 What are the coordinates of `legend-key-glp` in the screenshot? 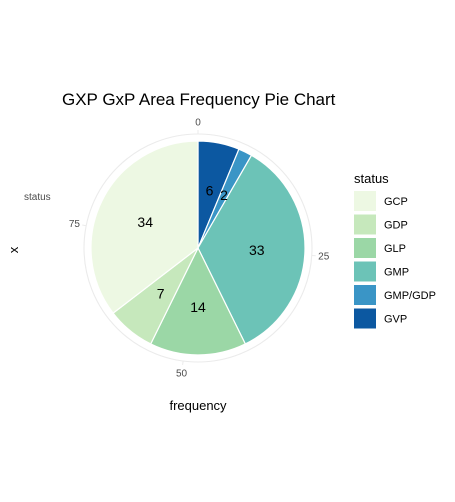 It's located at (365, 248).